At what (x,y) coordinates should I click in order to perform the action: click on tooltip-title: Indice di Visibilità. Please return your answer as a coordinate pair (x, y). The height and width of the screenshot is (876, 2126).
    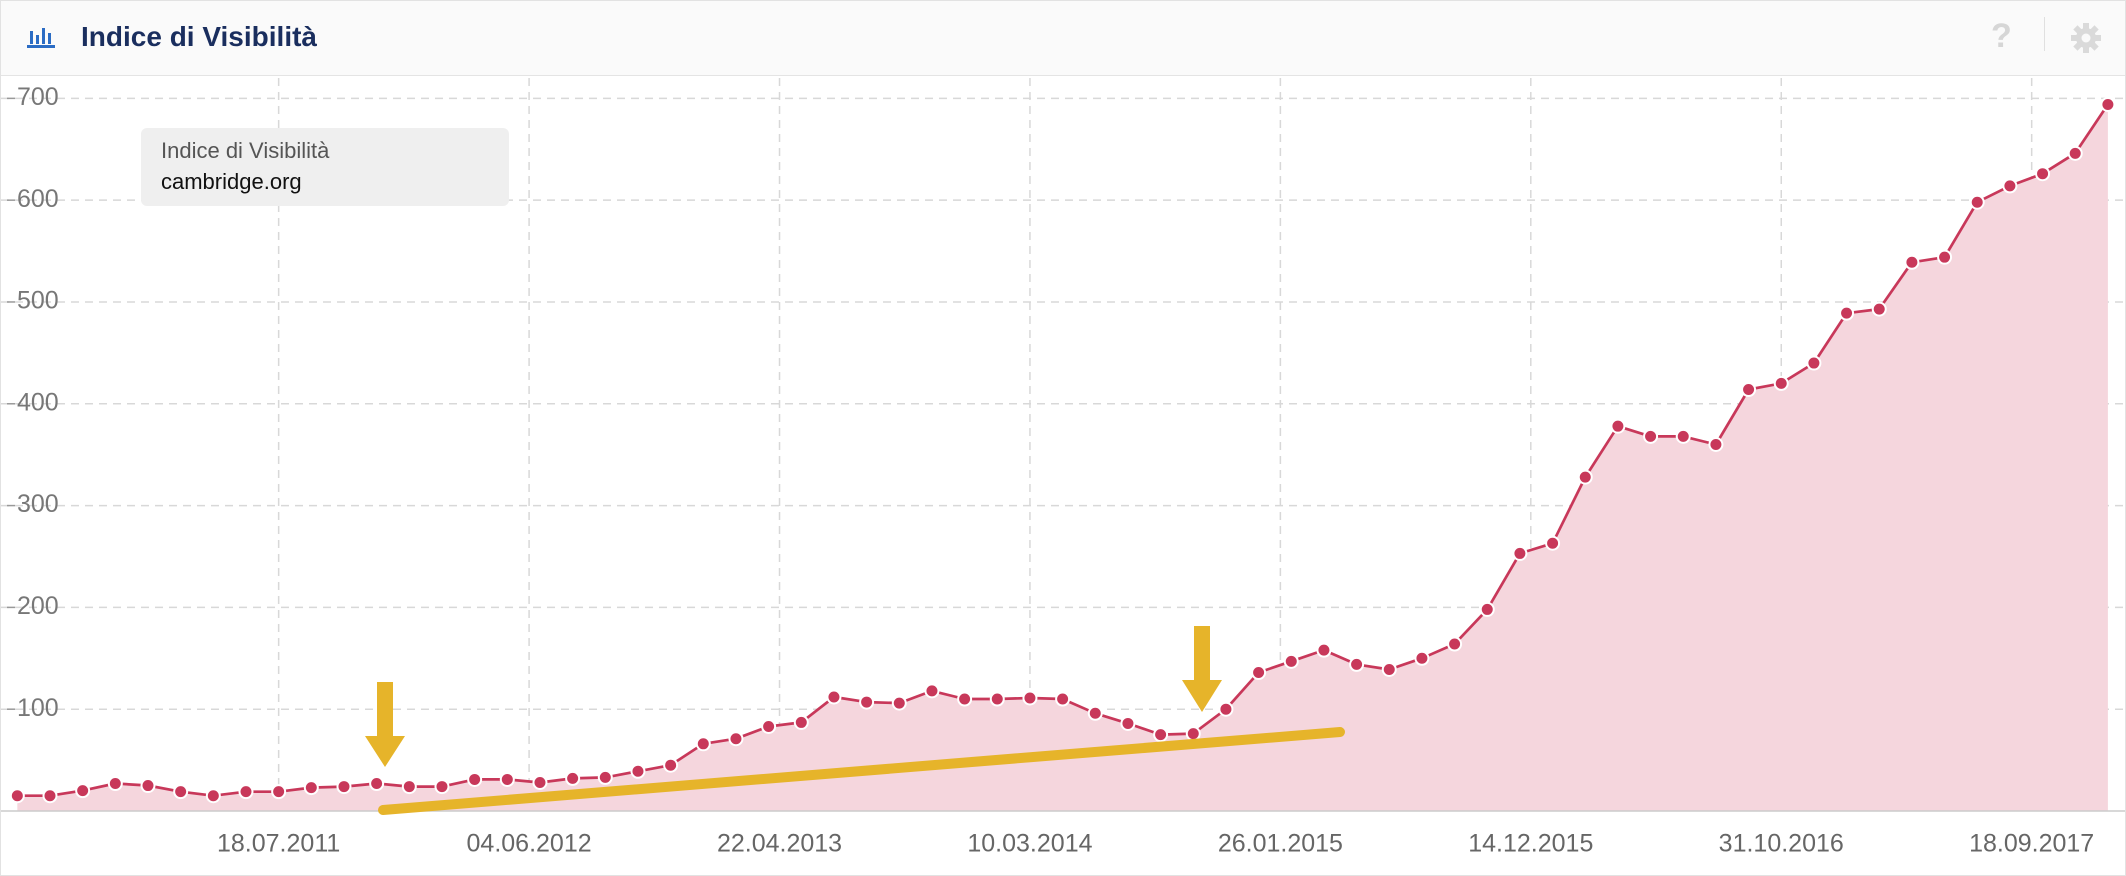
    Looking at the image, I should click on (245, 150).